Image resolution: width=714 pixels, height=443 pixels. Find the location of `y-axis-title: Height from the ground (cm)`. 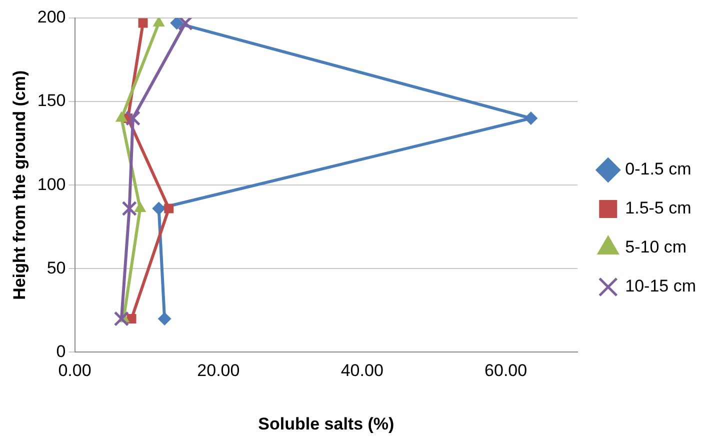

y-axis-title: Height from the ground (cm) is located at coordinates (19, 185).